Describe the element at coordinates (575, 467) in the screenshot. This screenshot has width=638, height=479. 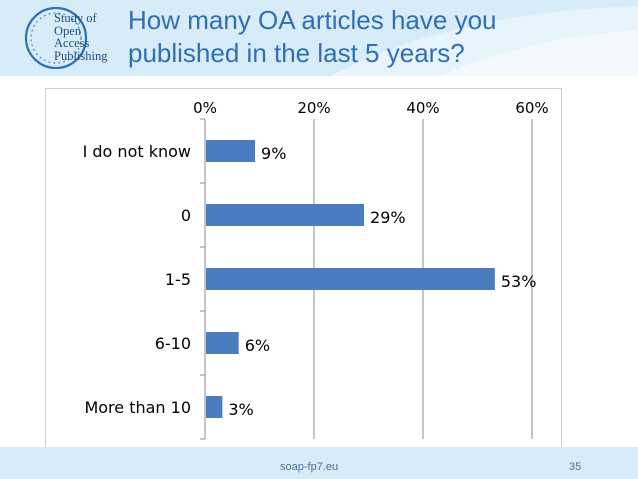
I see `page-number: 35` at that location.